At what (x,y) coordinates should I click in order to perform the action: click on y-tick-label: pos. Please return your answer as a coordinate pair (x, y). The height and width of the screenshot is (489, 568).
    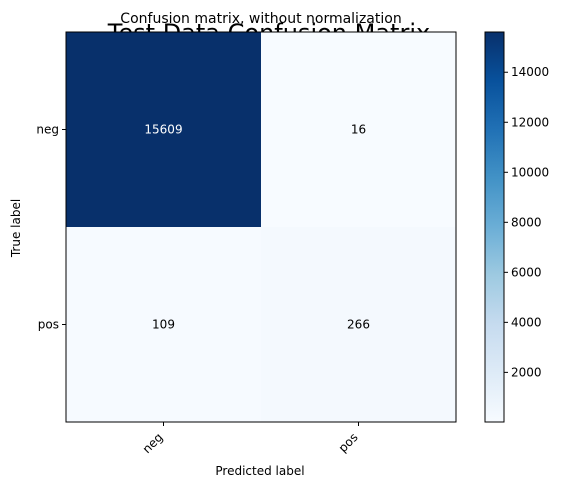
    Looking at the image, I should click on (48, 325).